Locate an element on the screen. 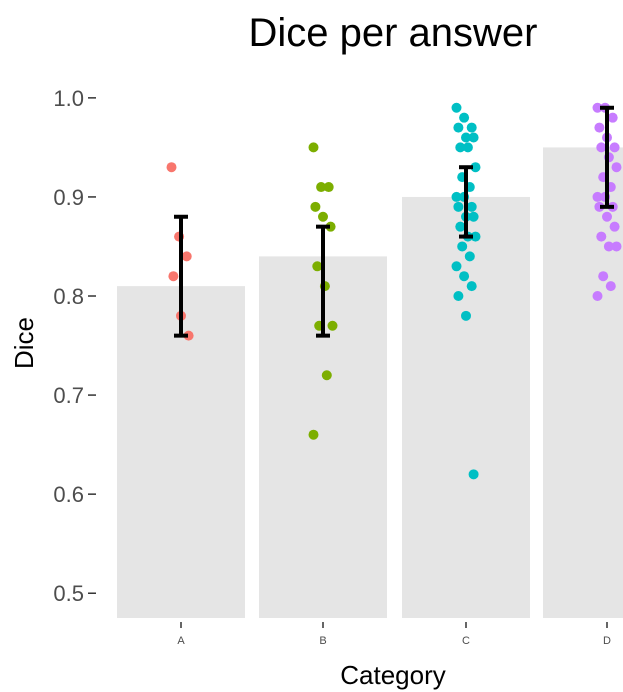  y-tick-label-0: 0.5 is located at coordinates (68, 593).